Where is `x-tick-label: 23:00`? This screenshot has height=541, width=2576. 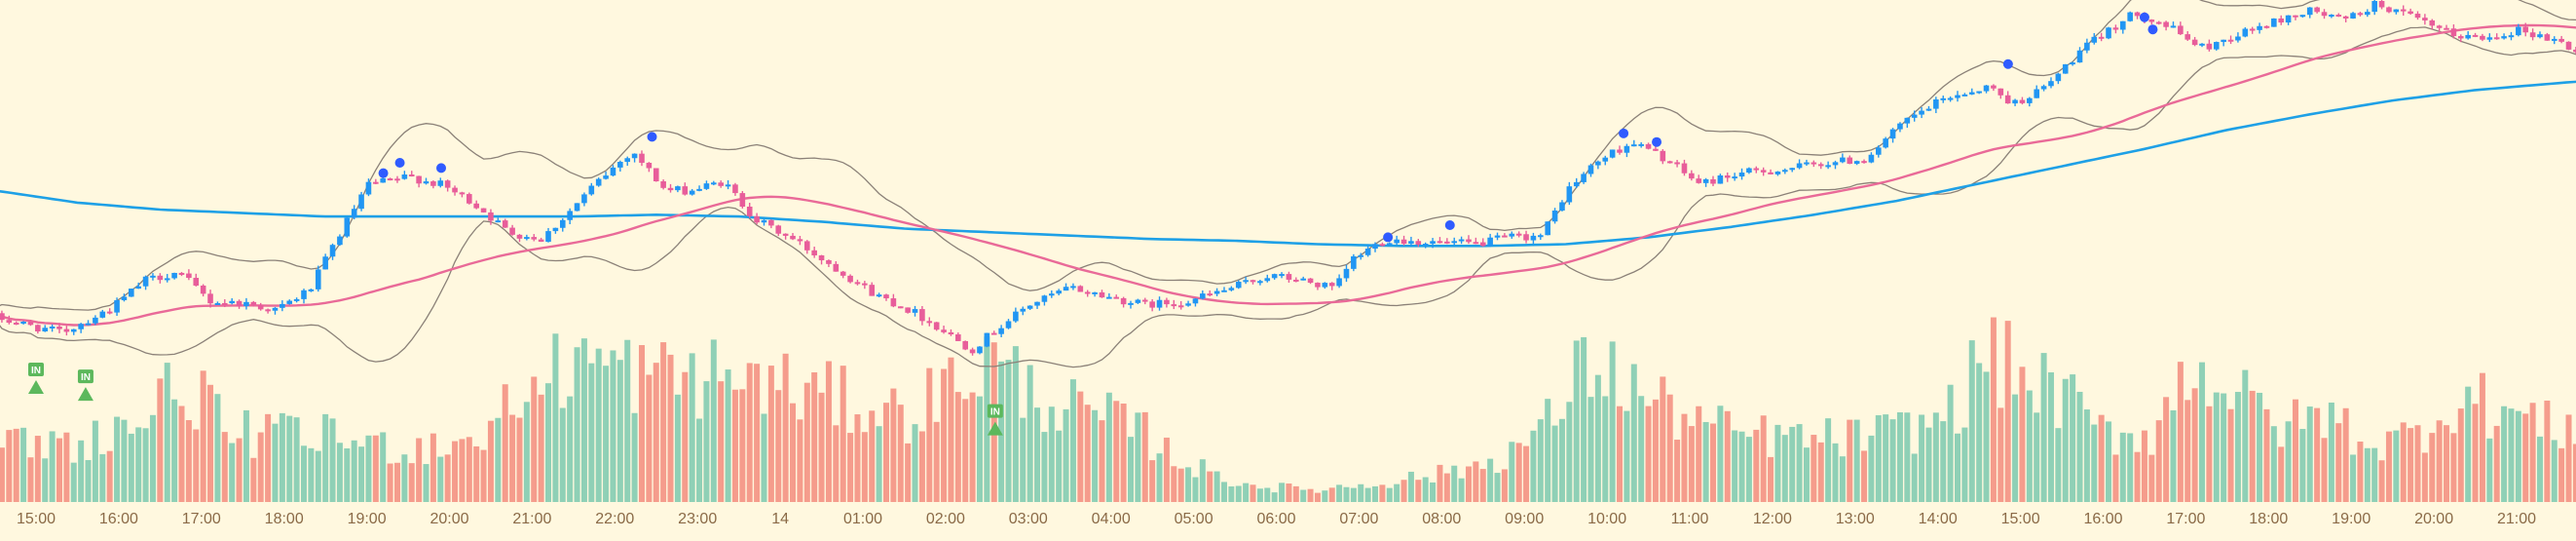 x-tick-label: 23:00 is located at coordinates (697, 519).